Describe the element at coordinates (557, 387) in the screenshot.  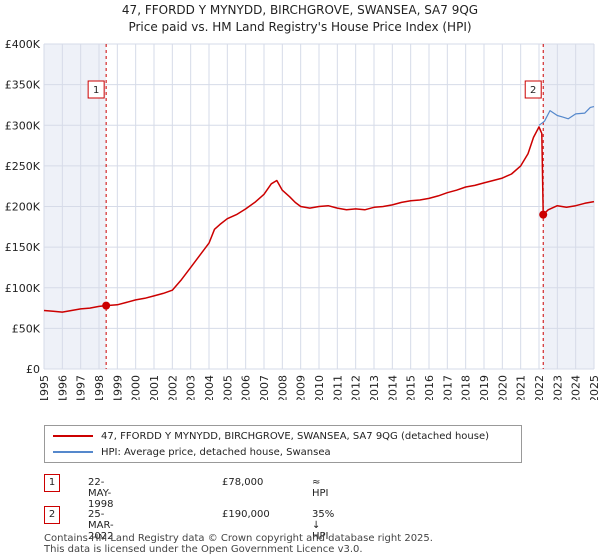
I see `x-tick-label: 2023` at that location.